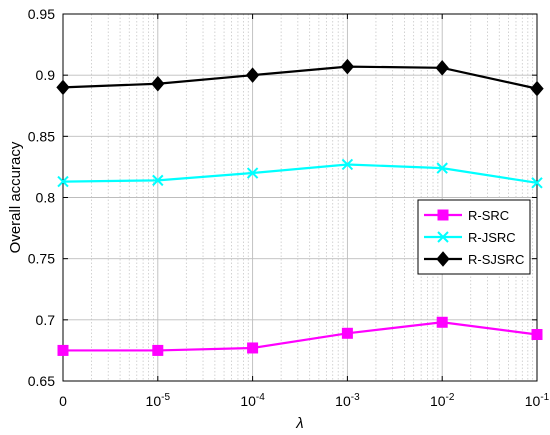 The image size is (550, 435). I want to click on legend-entry: R-SJSRC, so click(474, 259).